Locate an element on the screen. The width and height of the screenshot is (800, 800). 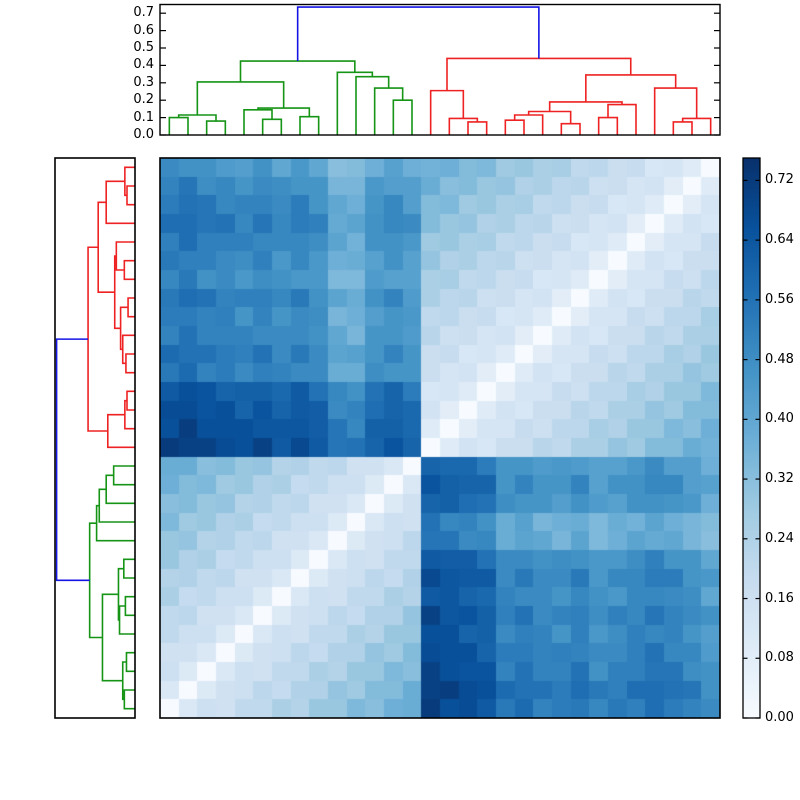
colorbar-tick-label: 0.32 is located at coordinates (779, 479).